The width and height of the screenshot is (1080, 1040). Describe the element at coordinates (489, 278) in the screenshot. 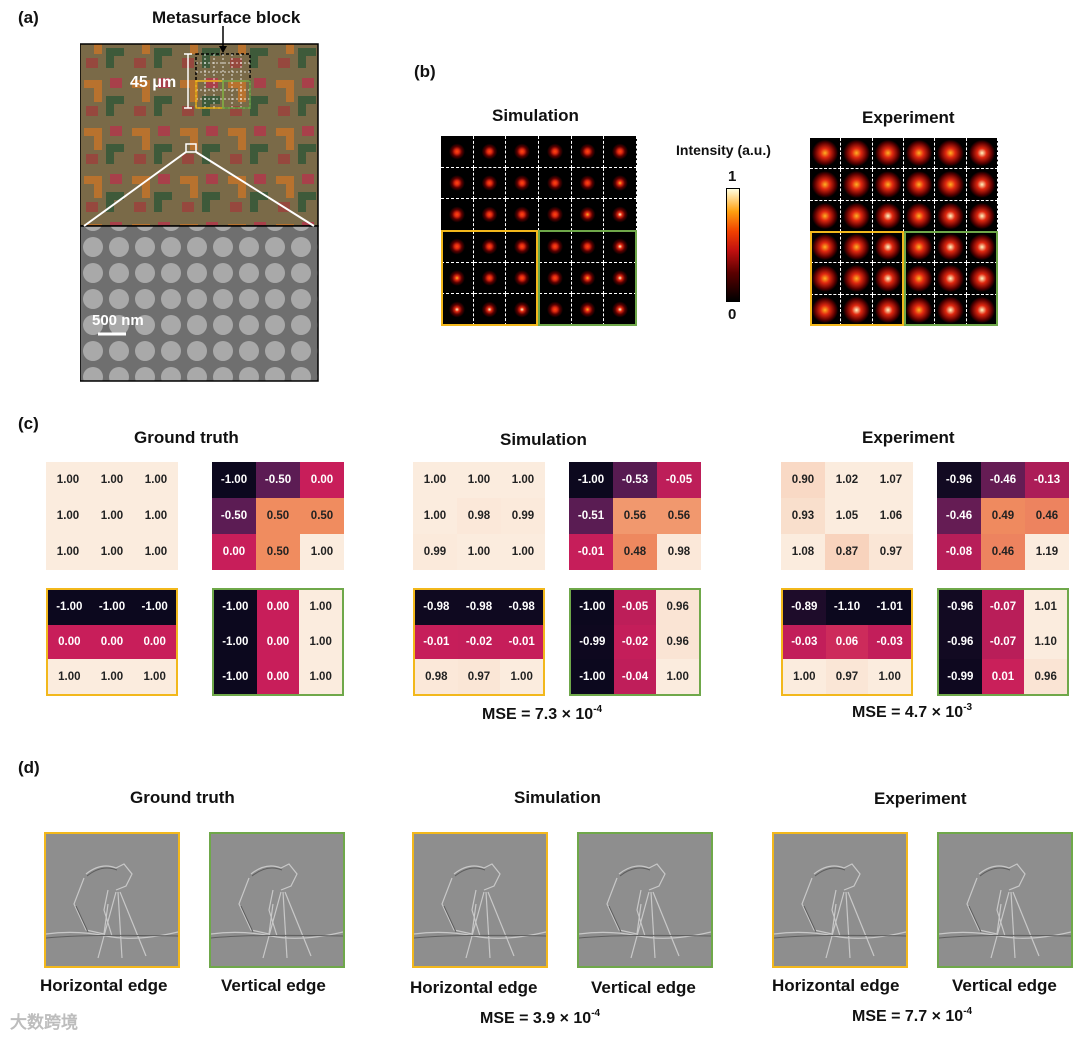

I see `sim-horizontal-block-outline` at that location.